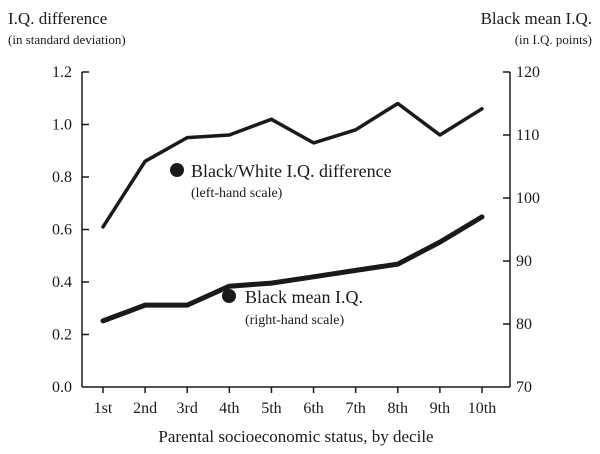 The image size is (600, 454). What do you see at coordinates (356, 130) in the screenshot?
I see `difference-point-7th` at bounding box center [356, 130].